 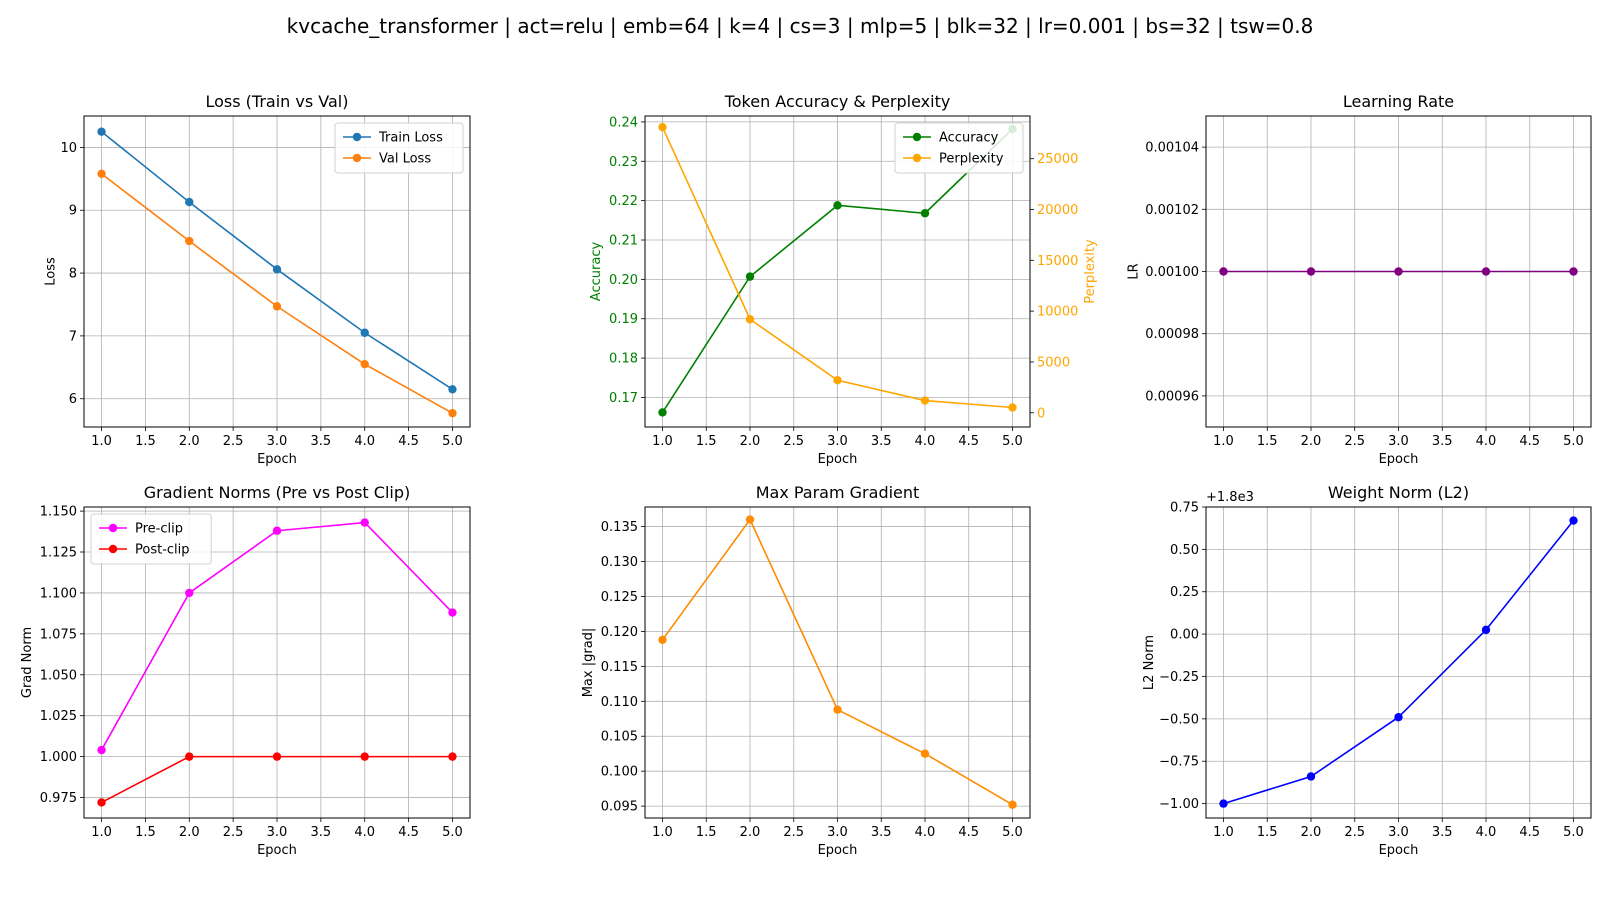 What do you see at coordinates (58, 634) in the screenshot?
I see `y-tick-label: 1.075` at bounding box center [58, 634].